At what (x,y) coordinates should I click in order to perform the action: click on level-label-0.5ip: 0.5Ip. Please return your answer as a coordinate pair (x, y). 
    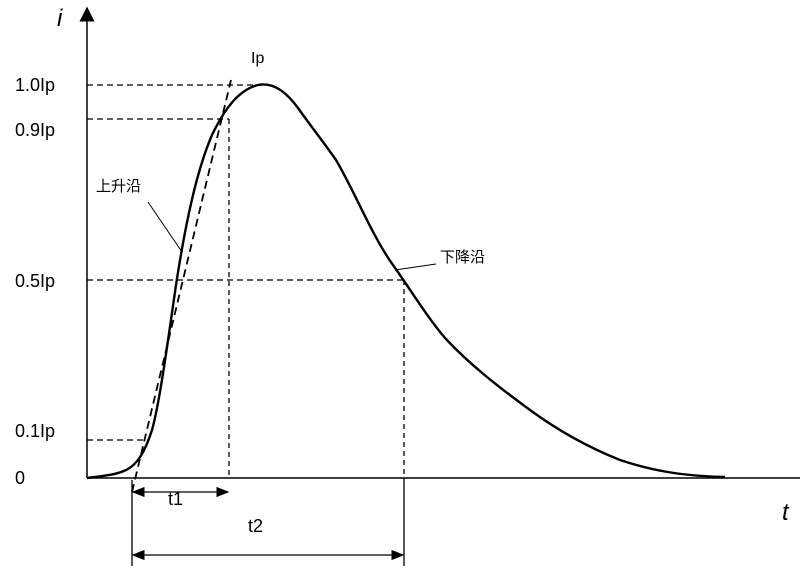
    Looking at the image, I should click on (35, 281).